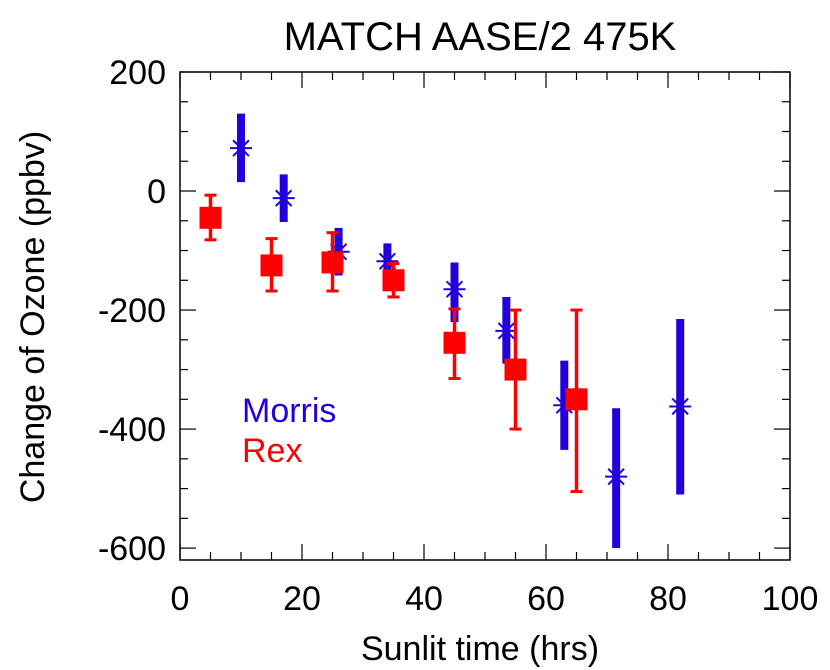 Image resolution: width=830 pixels, height=670 pixels. I want to click on x-tick-label: 100, so click(790, 599).